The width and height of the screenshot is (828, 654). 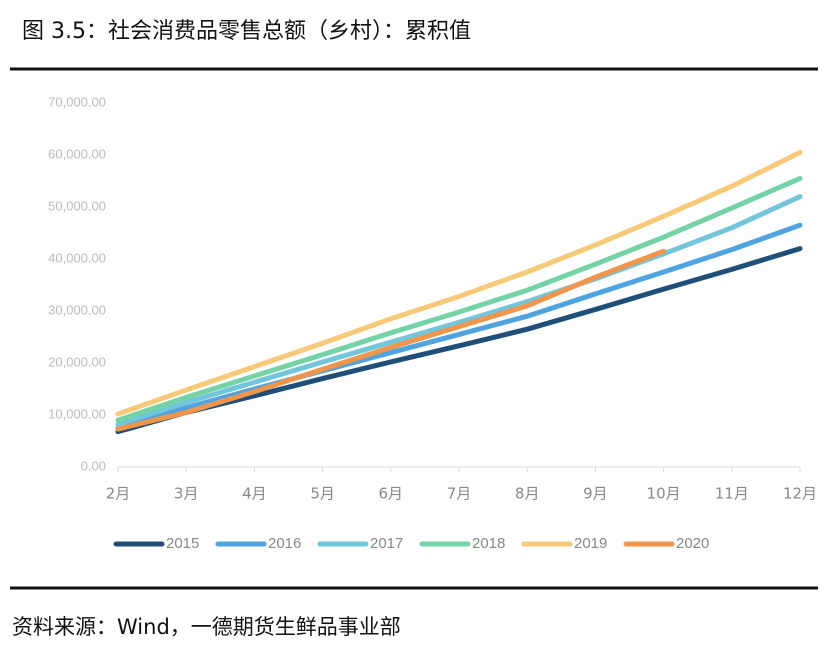 I want to click on x-tick-label: 7月, so click(x=459, y=494).